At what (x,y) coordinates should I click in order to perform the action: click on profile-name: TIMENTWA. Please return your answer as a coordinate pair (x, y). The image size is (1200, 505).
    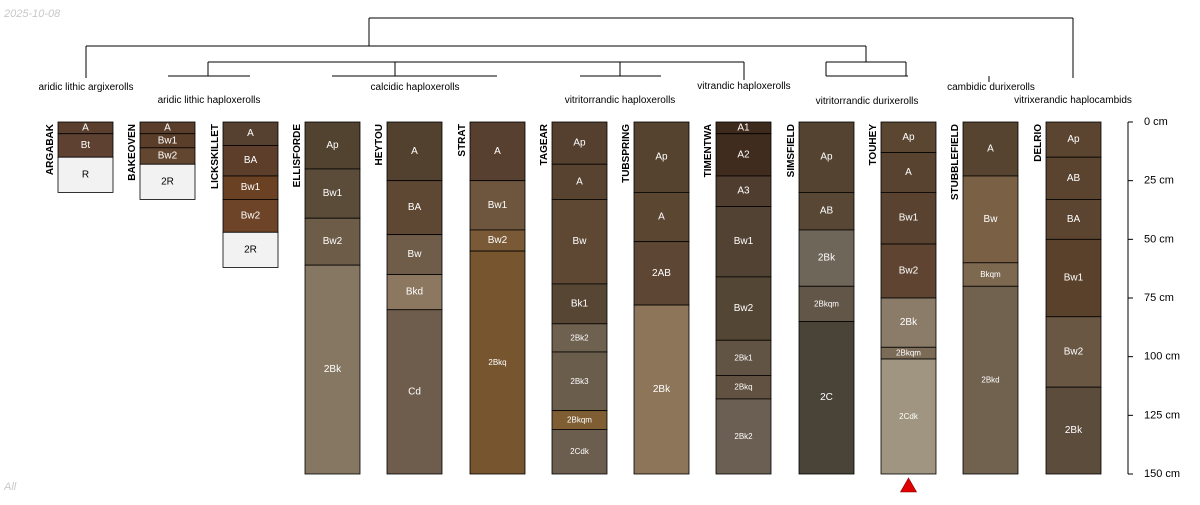
    Looking at the image, I should click on (708, 150).